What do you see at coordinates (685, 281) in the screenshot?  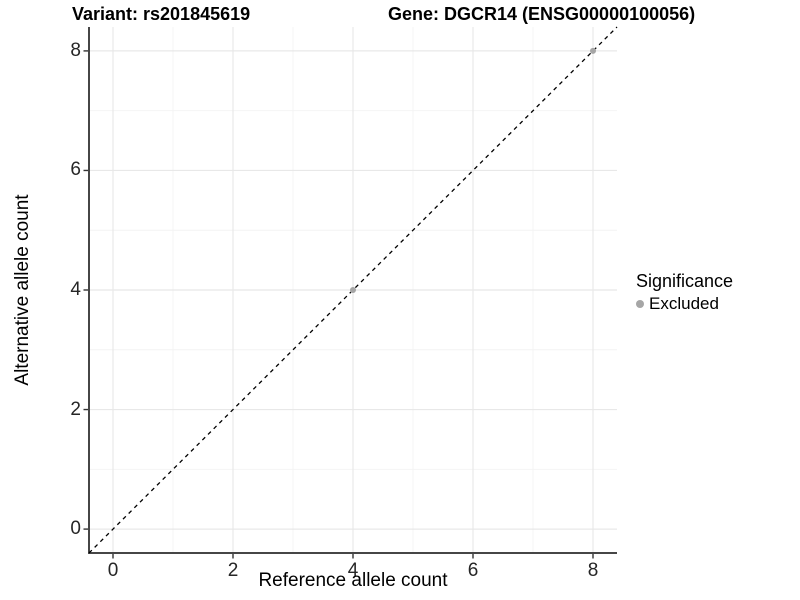 I see `legend-title: Significance` at bounding box center [685, 281].